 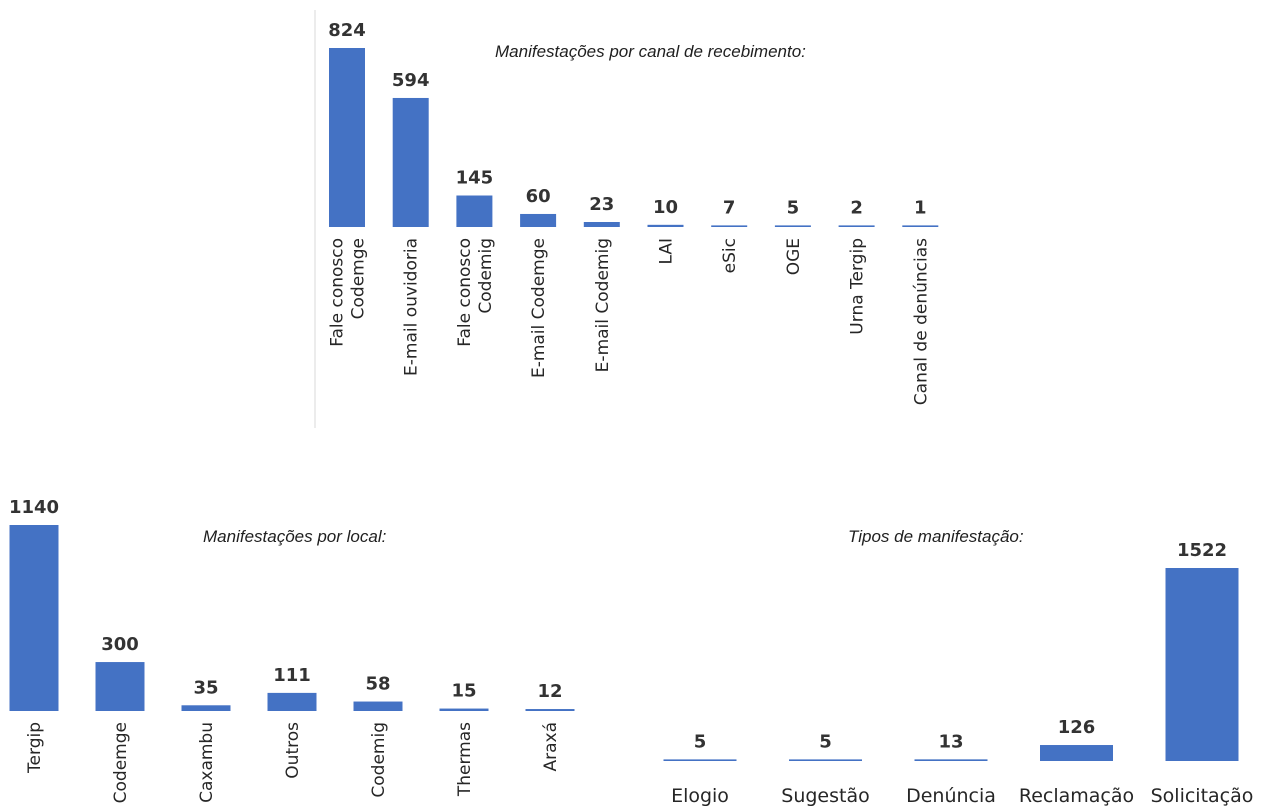 I want to click on category-label-location-2: Codemge, so click(x=121, y=762).